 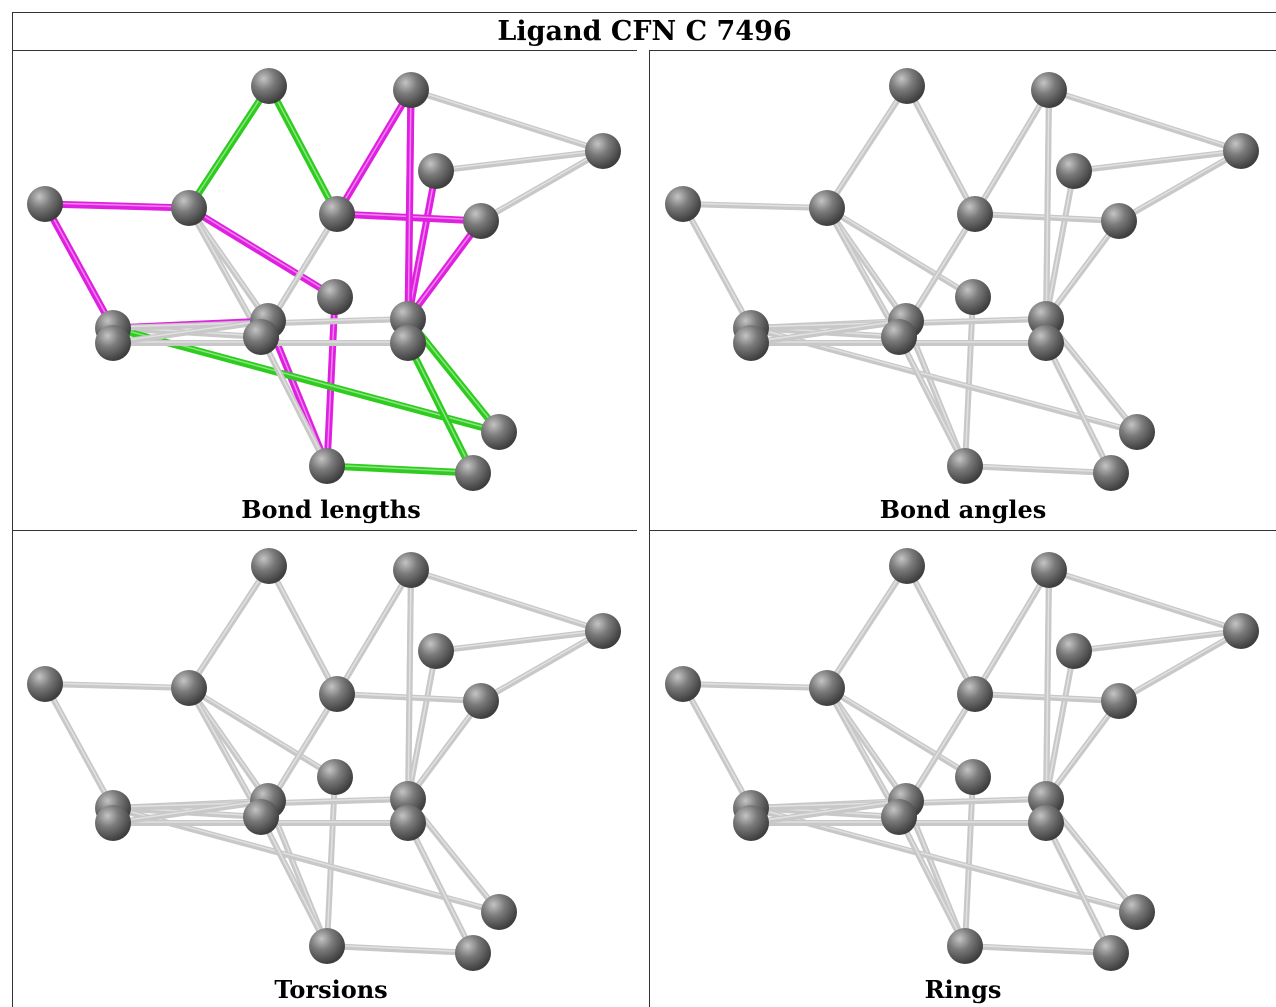 What do you see at coordinates (331, 509) in the screenshot?
I see `panel-label-bond-lengths: Bond lengths` at bounding box center [331, 509].